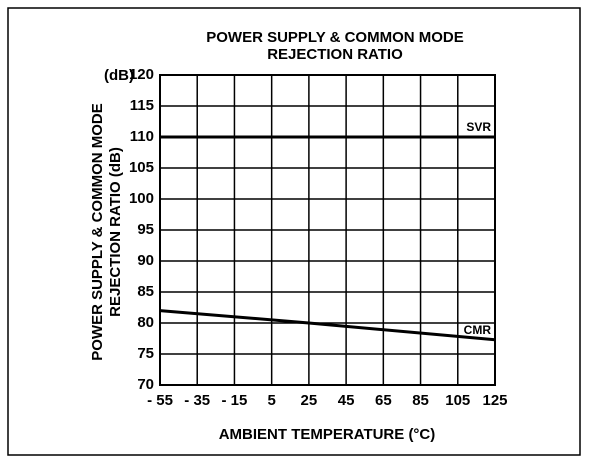  I want to click on y-tick-label: 70, so click(145, 384).